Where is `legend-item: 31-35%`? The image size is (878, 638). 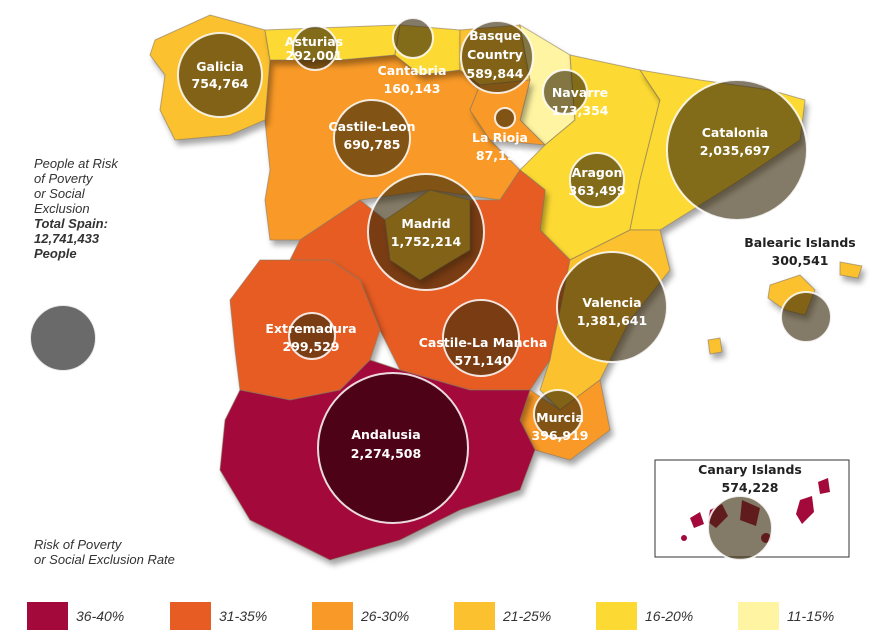
legend-item: 31-35% is located at coordinates (218, 616).